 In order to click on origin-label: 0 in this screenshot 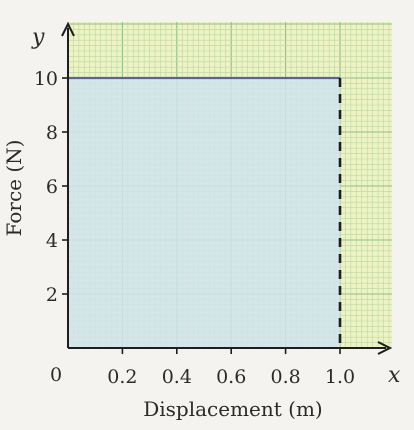, I will do `click(56, 375)`.